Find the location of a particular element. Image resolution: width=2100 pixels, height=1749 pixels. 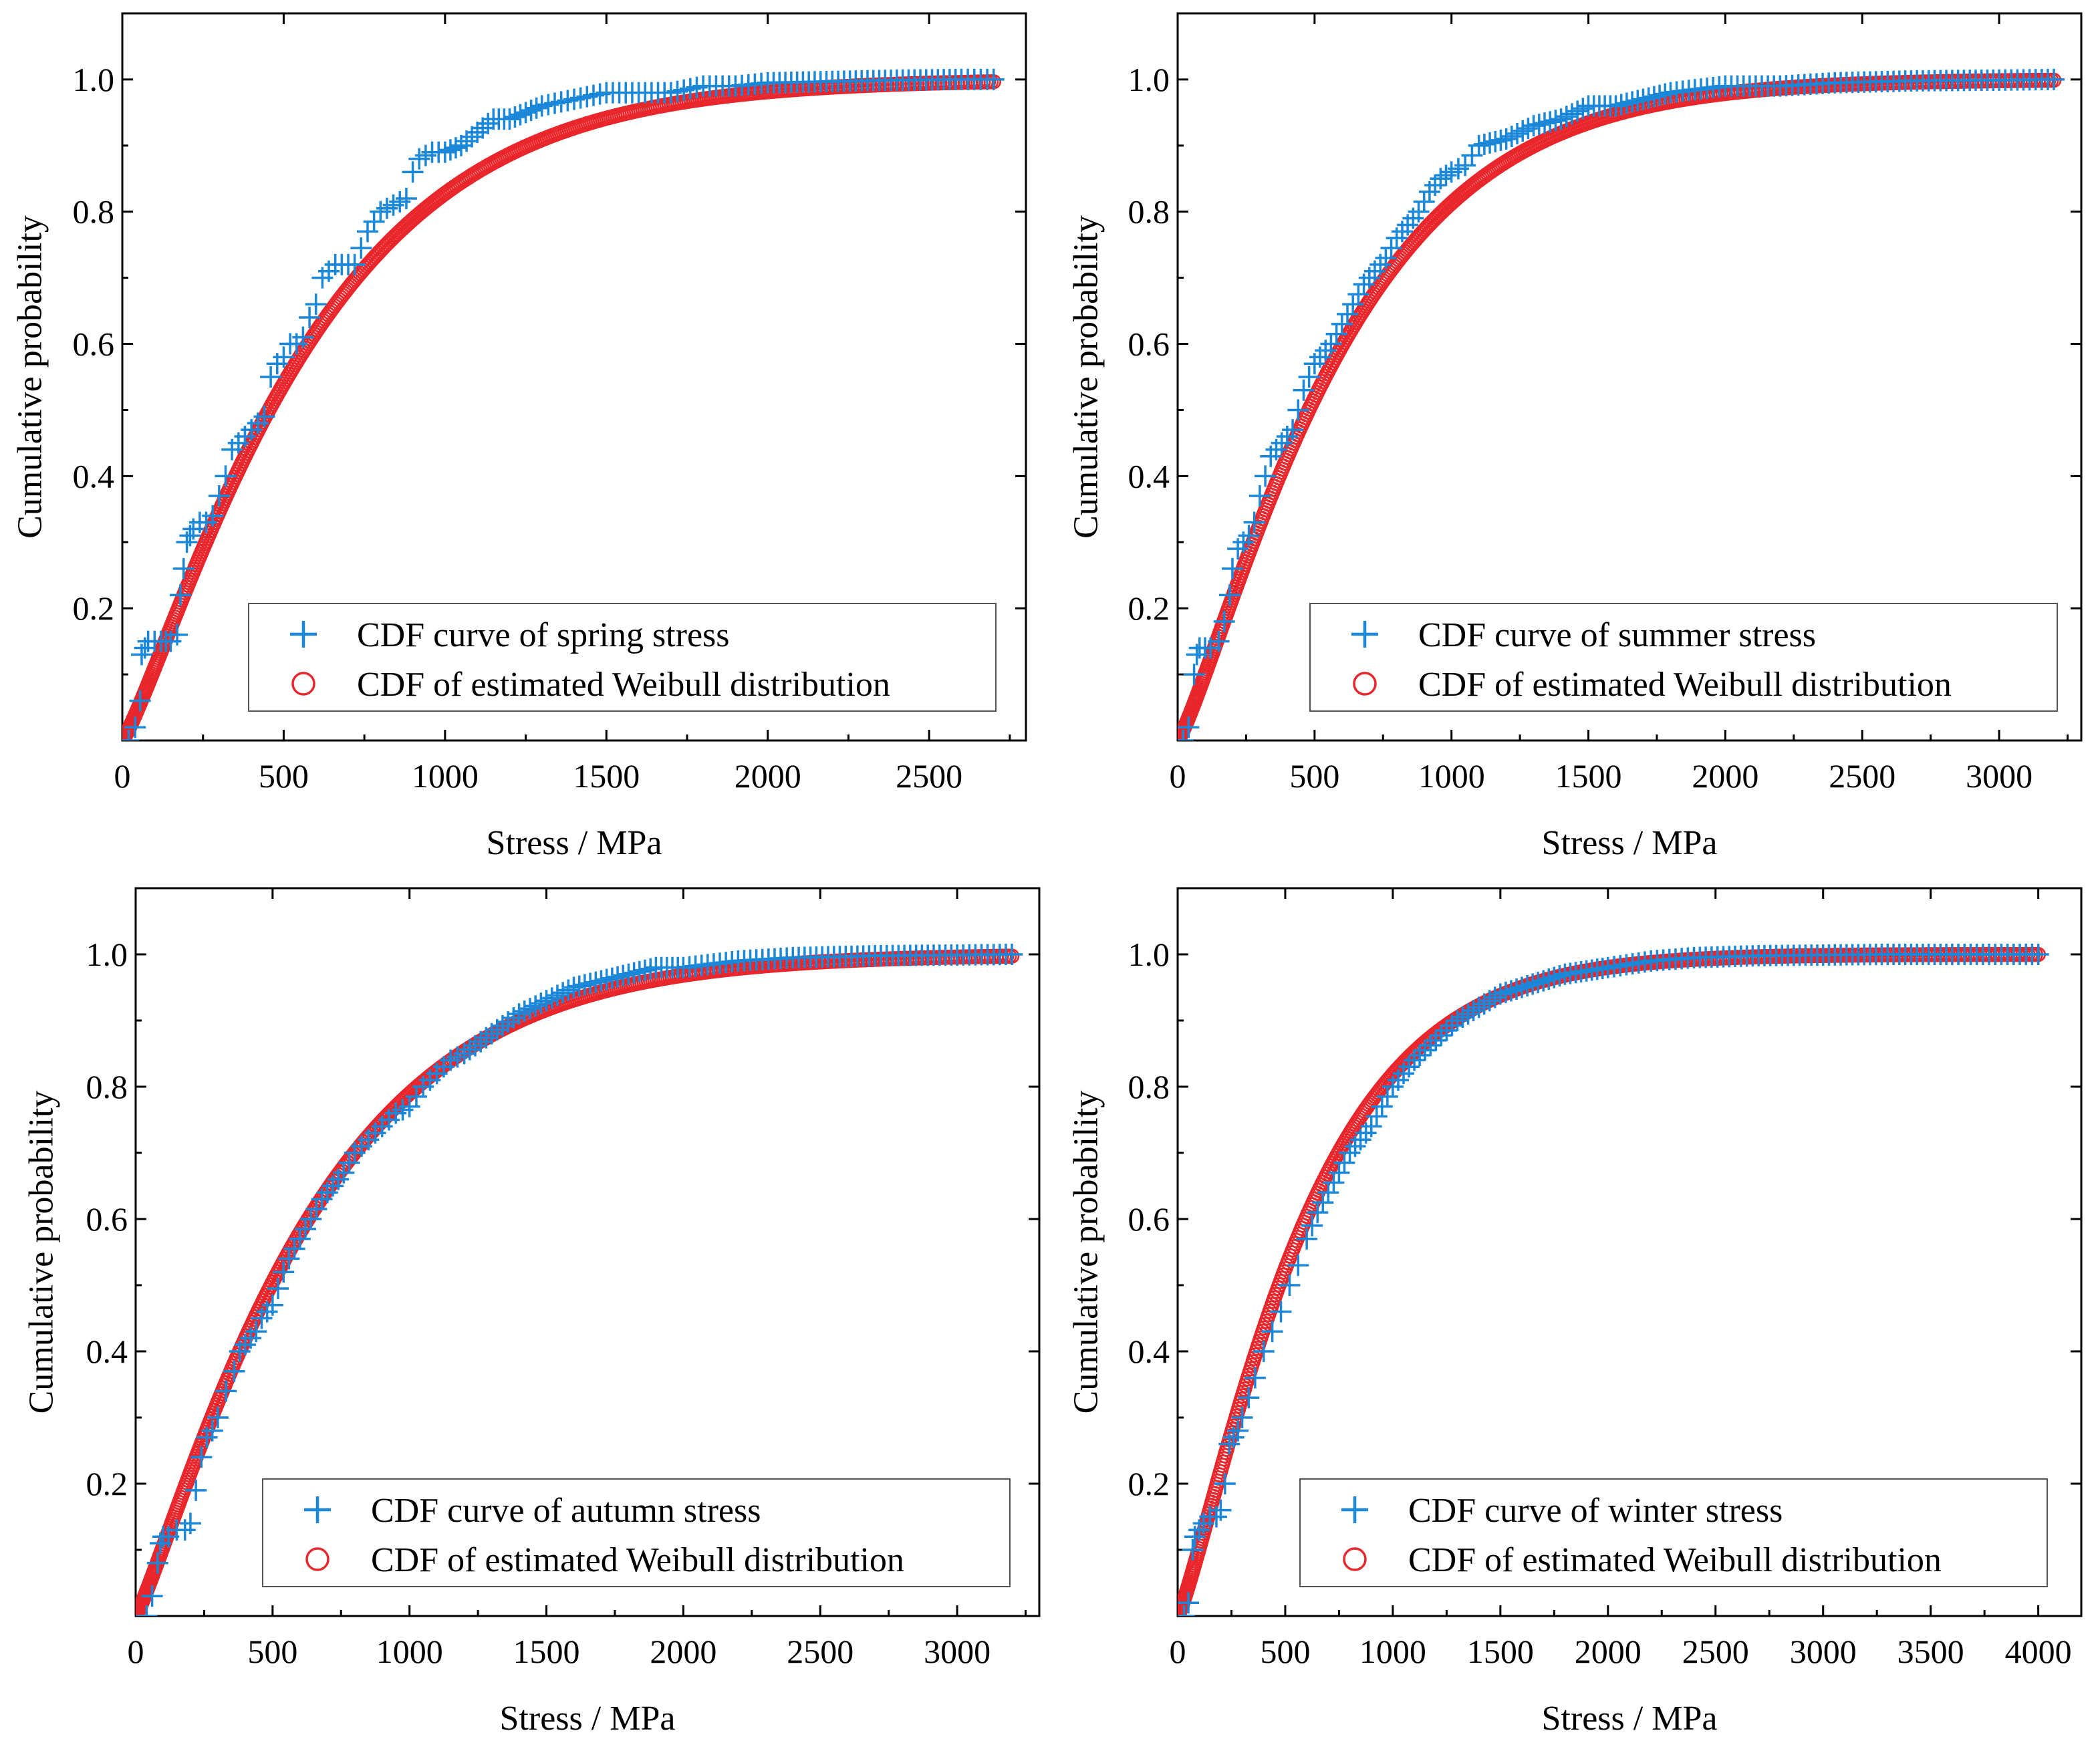

x-tick-label: 3500 is located at coordinates (1930, 1652).